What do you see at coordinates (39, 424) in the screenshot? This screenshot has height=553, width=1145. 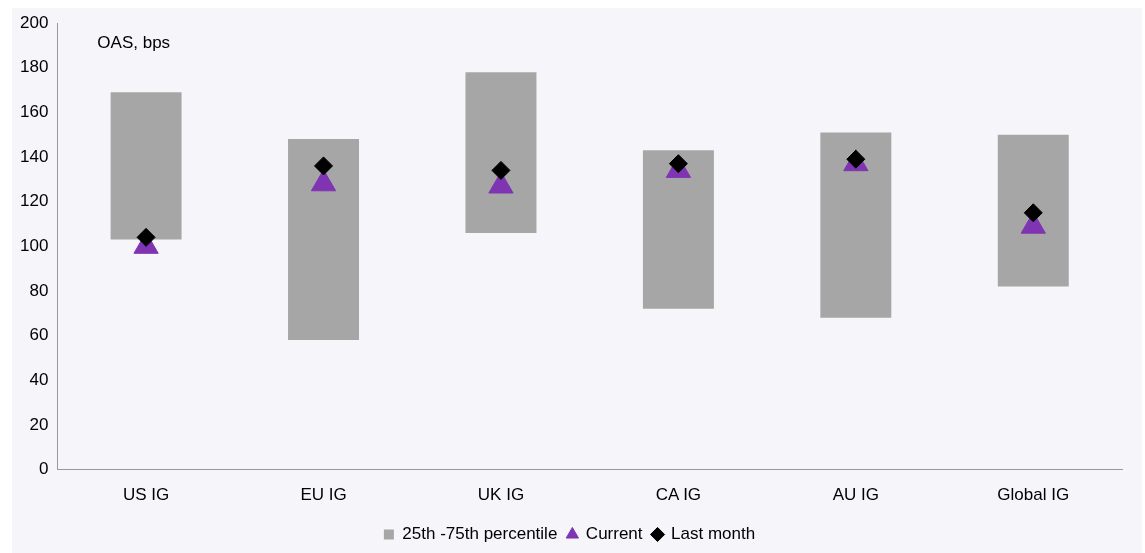 I see `y-tick-label: 20` at bounding box center [39, 424].